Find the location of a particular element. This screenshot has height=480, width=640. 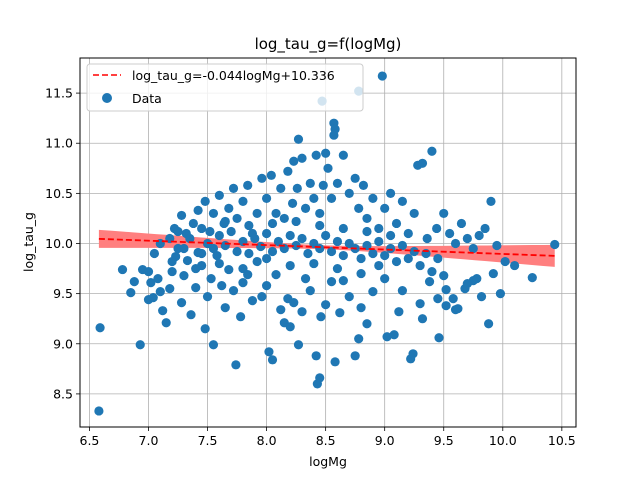

legend-data-label: Data is located at coordinates (147, 98).